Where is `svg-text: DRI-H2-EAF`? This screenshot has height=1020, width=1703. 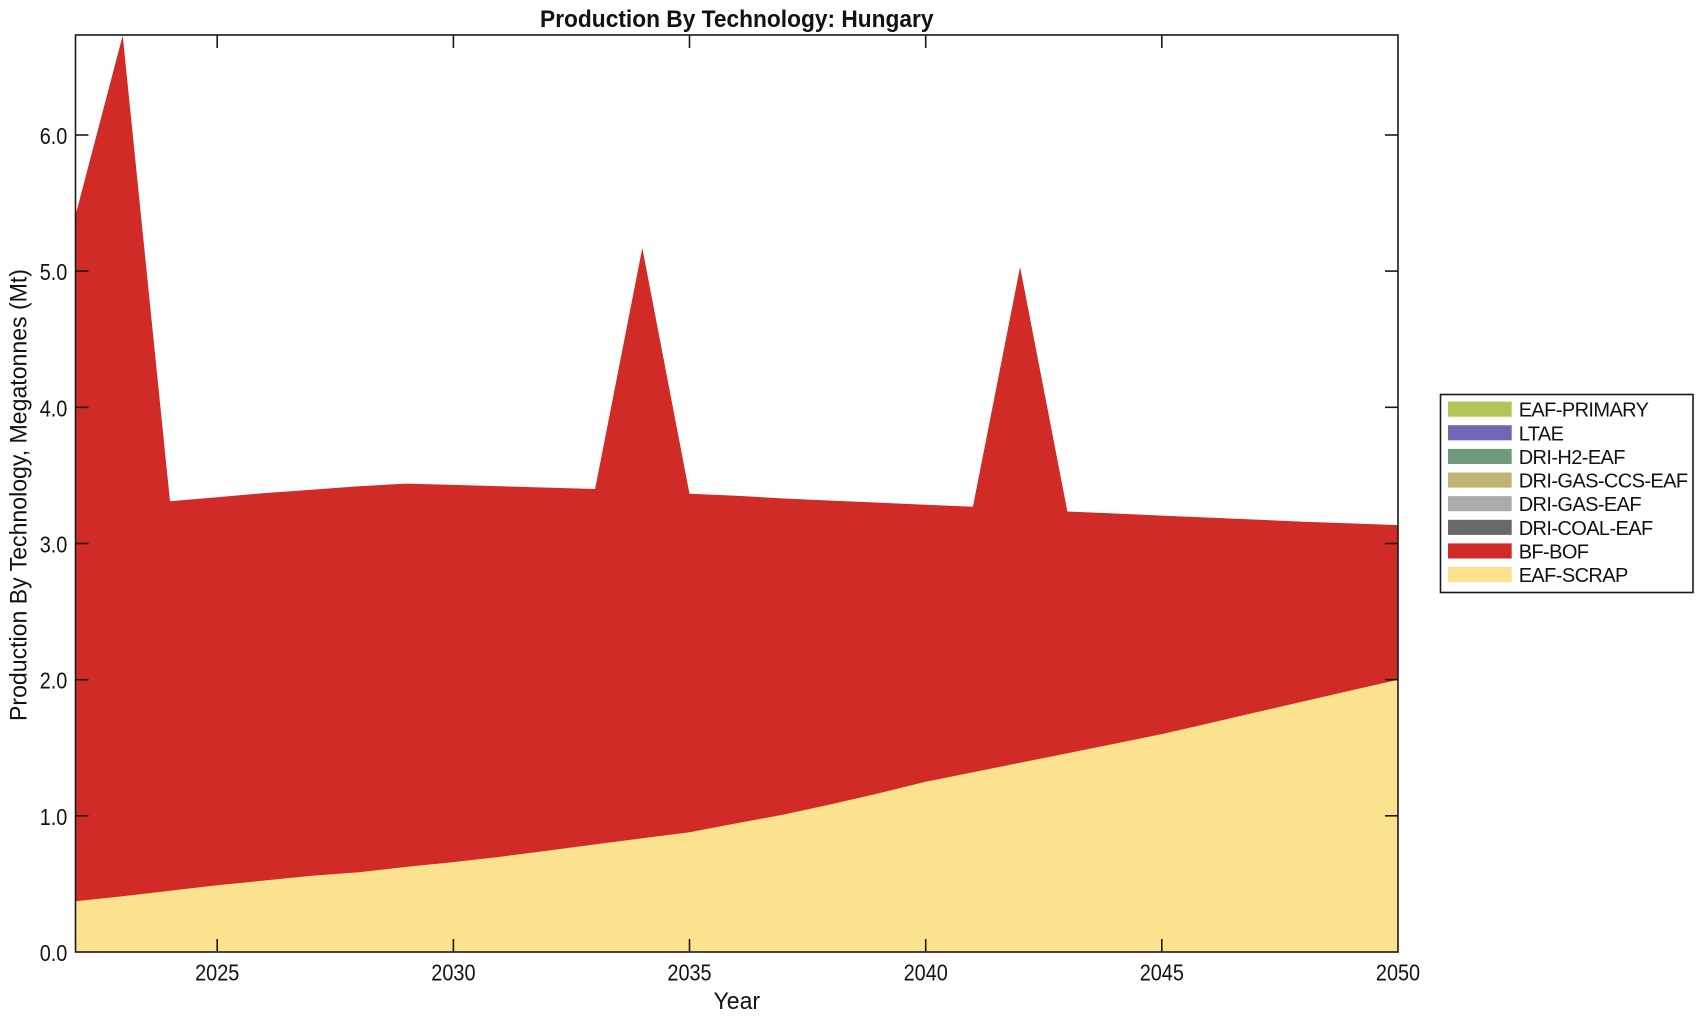
svg-text: DRI-H2-EAF is located at coordinates (1572, 458).